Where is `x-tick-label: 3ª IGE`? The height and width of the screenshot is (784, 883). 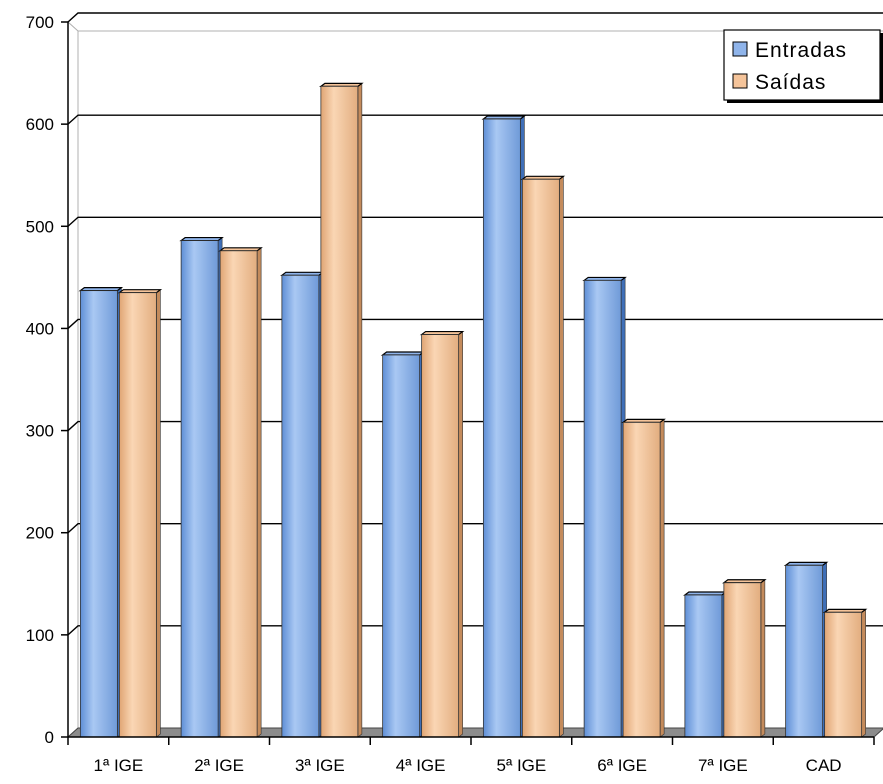 x-tick-label: 3ª IGE is located at coordinates (320, 765).